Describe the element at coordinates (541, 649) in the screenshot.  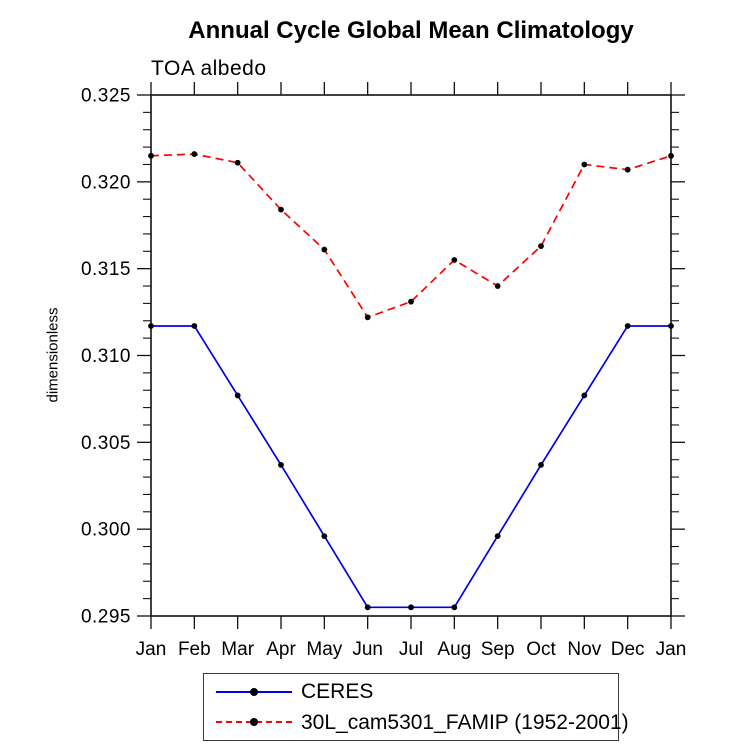
I see `svg-text: Oct` at that location.